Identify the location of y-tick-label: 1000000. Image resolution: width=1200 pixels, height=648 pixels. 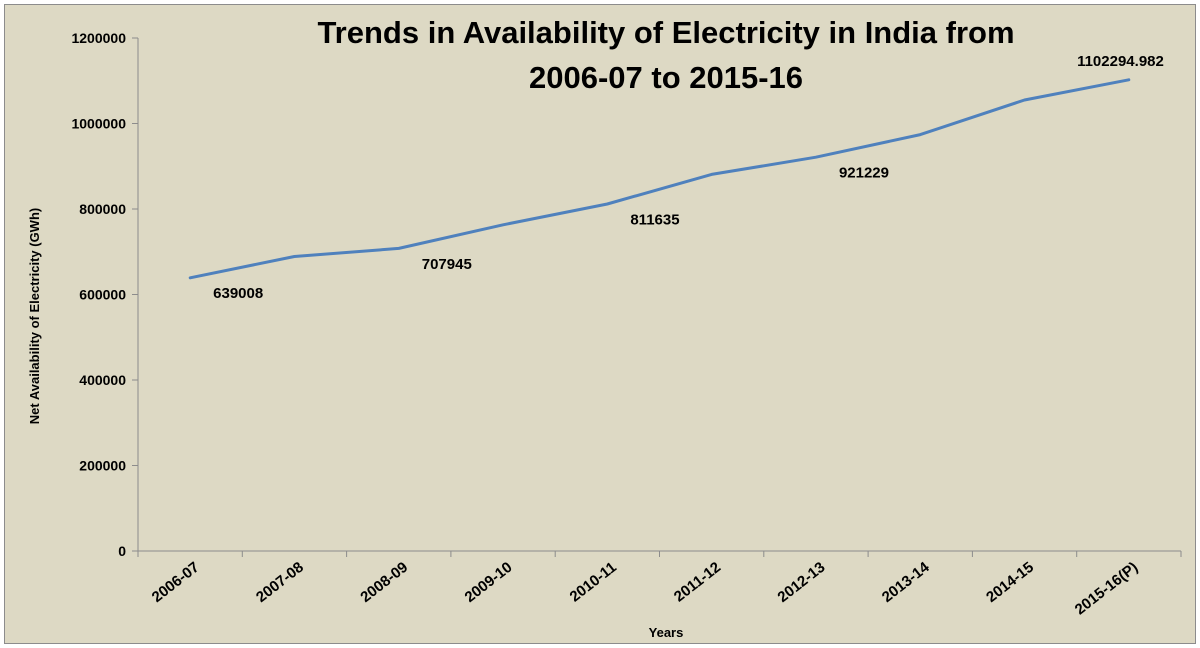
(98, 124).